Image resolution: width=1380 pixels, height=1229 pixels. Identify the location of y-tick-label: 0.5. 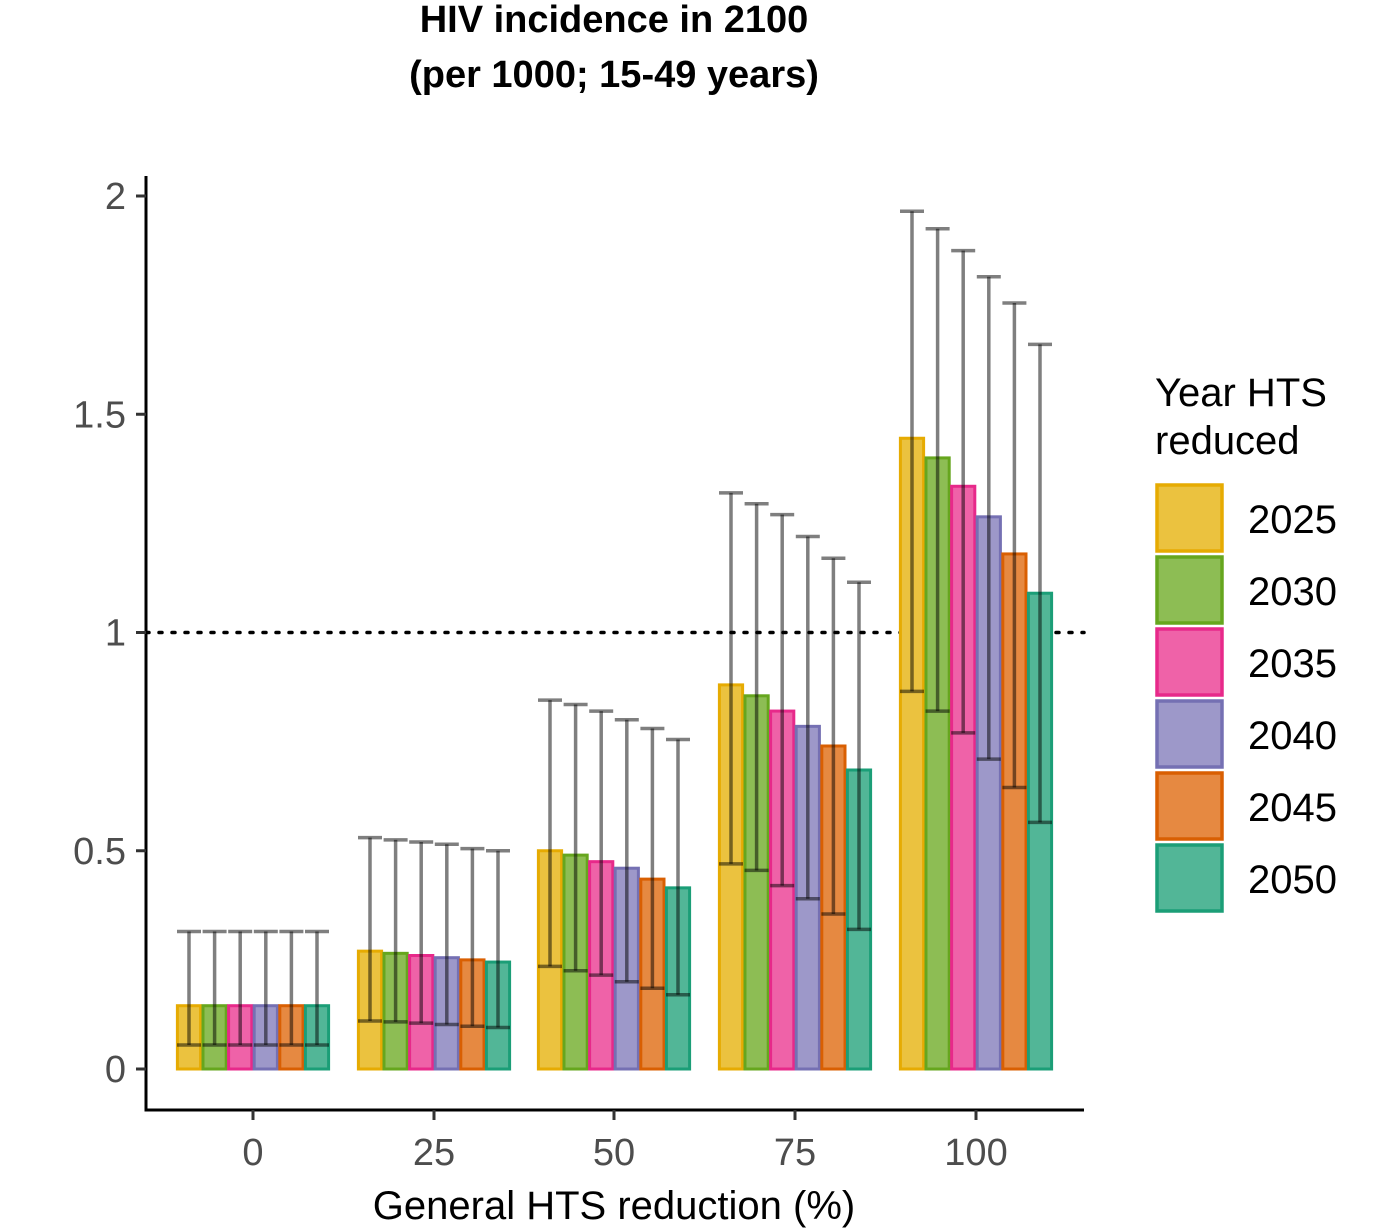
(99, 852).